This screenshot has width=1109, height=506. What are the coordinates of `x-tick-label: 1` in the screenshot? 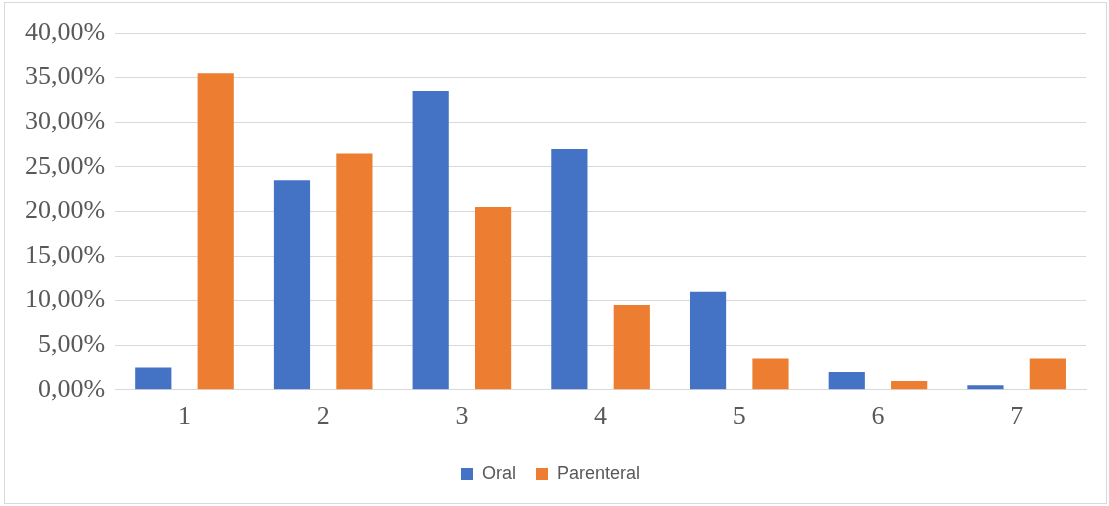 It's located at (184, 416).